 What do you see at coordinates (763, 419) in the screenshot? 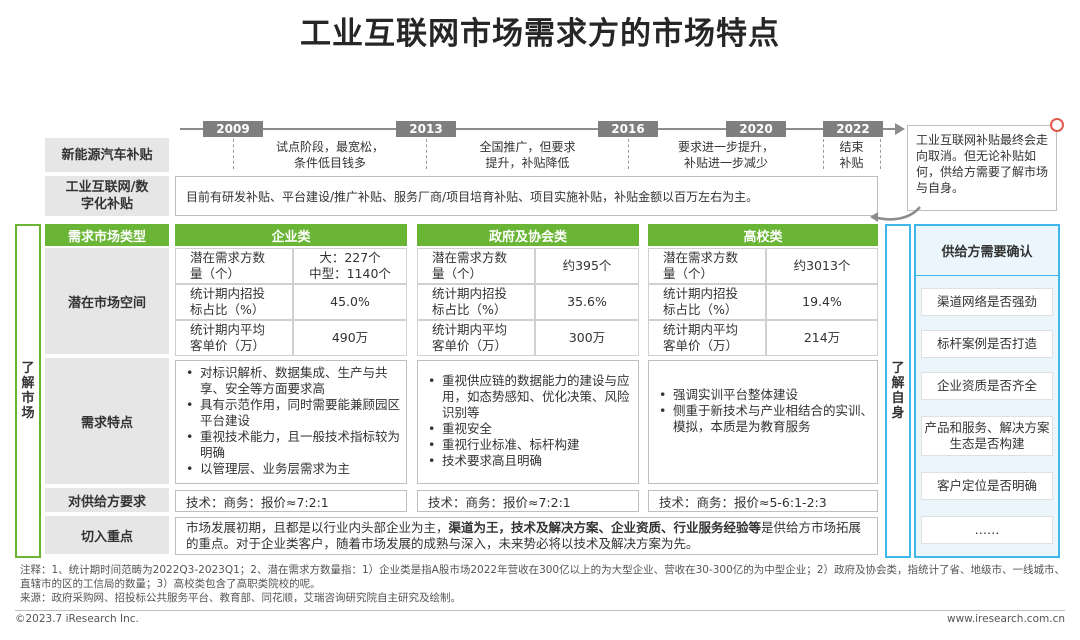
I see `feature-item: 侧重于新技术与产业相结合的实训、模拟，本质是为教育服务` at bounding box center [763, 419].